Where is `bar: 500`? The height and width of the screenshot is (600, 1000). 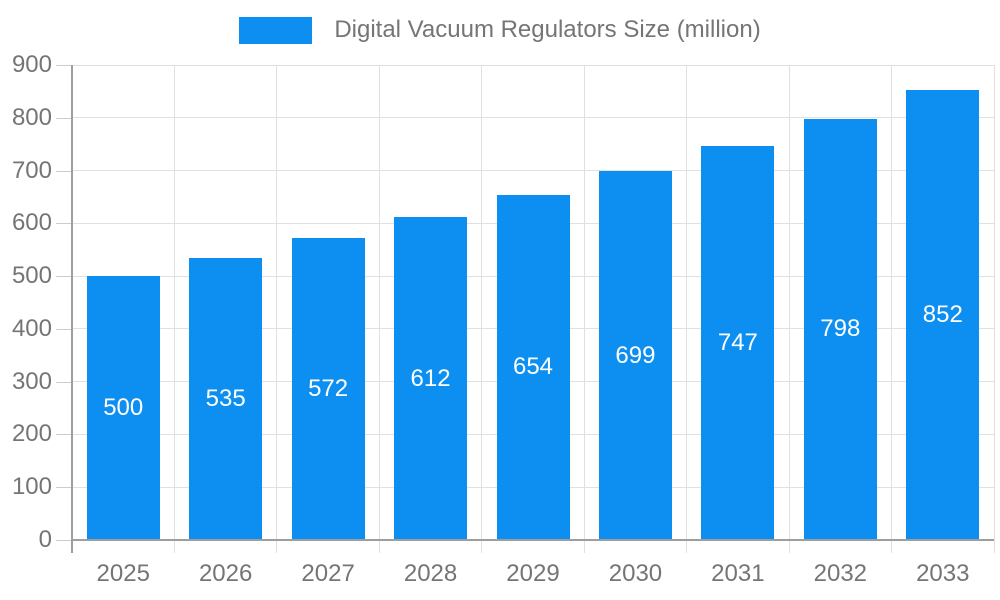
bar: 500 is located at coordinates (123, 408).